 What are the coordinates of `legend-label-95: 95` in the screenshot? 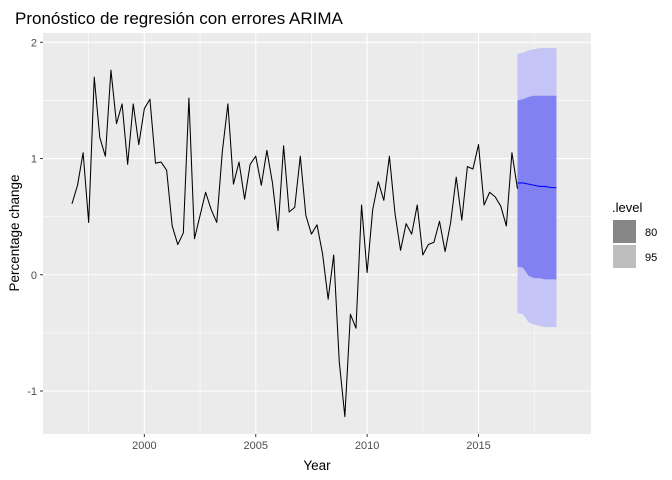 It's located at (651, 258).